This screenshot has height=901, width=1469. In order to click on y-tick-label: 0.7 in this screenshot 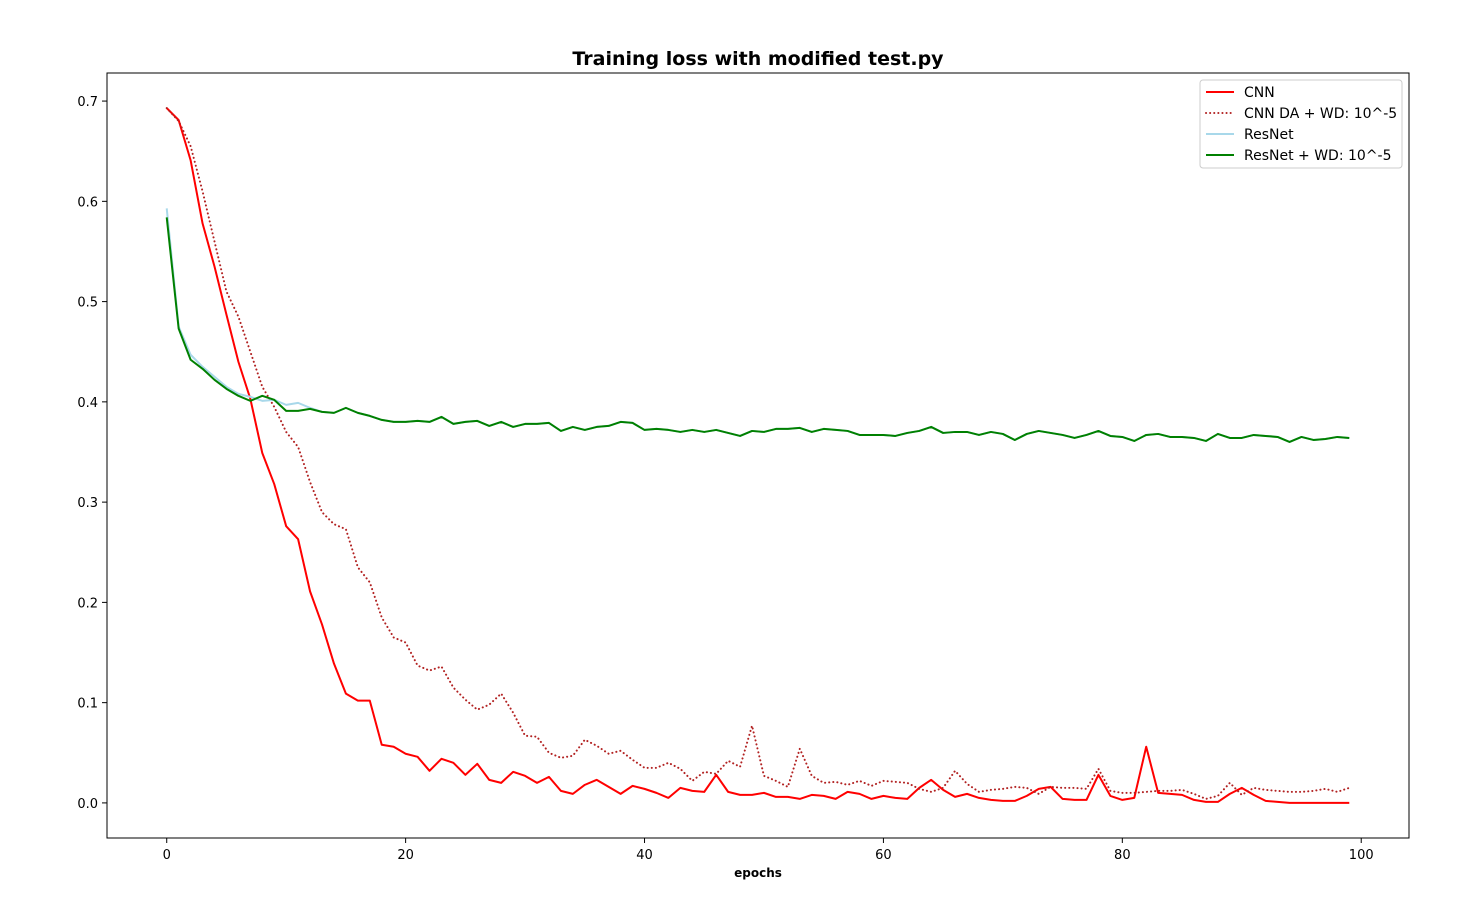, I will do `click(87, 102)`.